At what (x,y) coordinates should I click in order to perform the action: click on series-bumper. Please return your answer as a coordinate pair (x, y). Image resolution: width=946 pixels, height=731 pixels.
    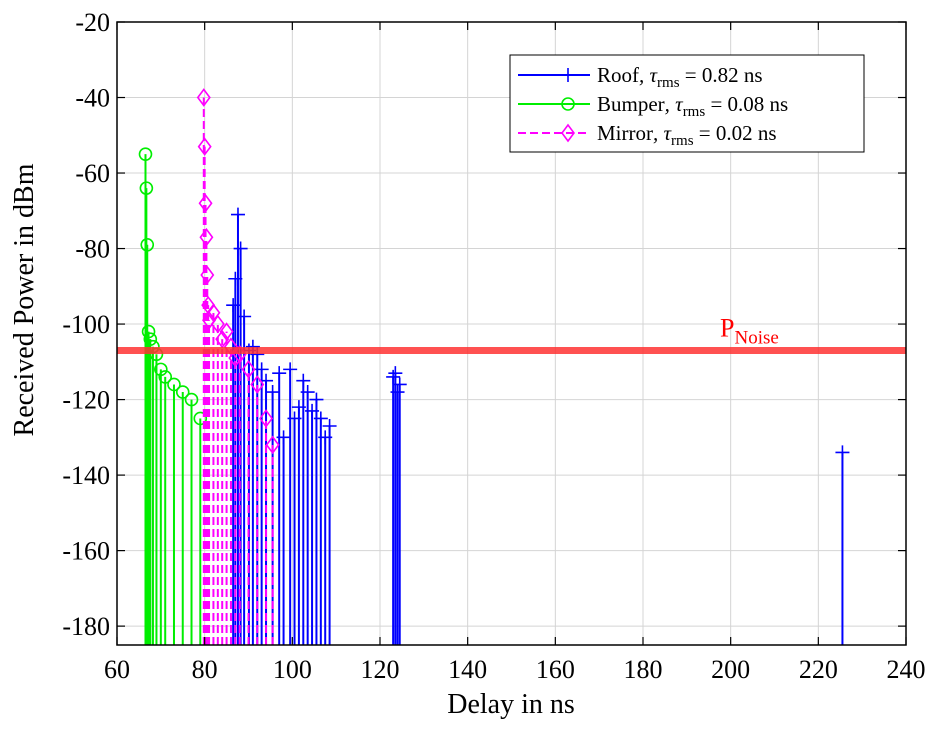
    Looking at the image, I should click on (173, 396).